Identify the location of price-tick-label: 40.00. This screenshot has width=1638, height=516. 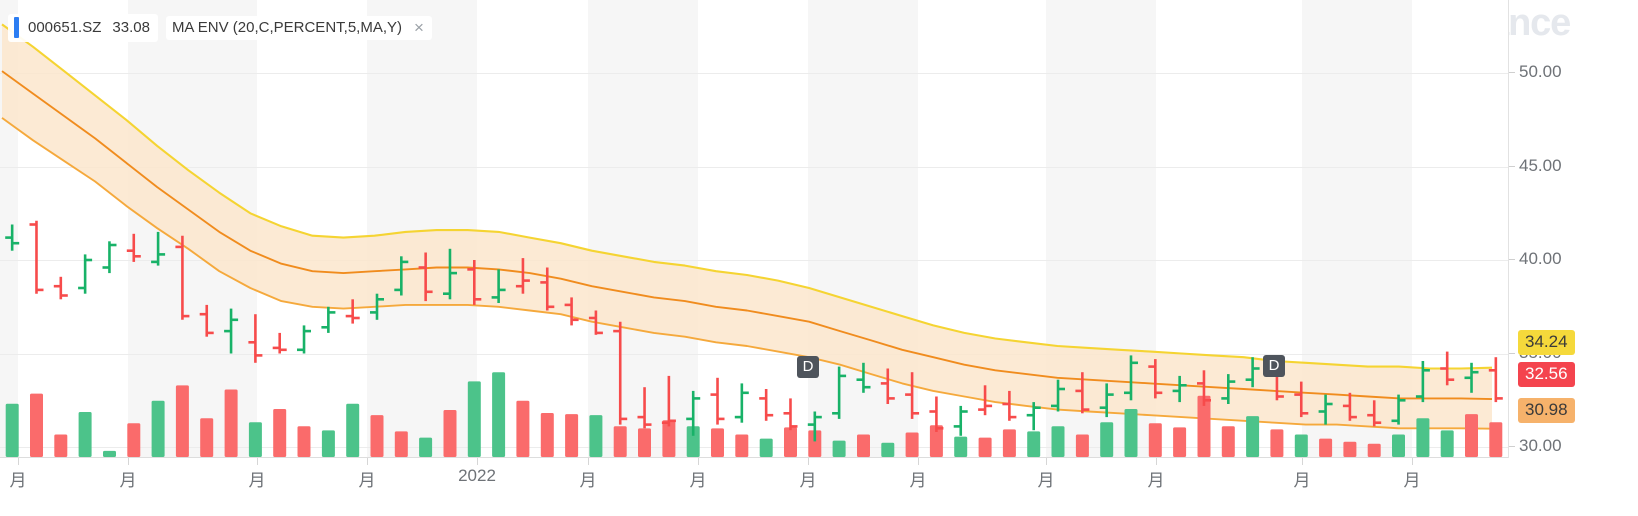
(1540, 258).